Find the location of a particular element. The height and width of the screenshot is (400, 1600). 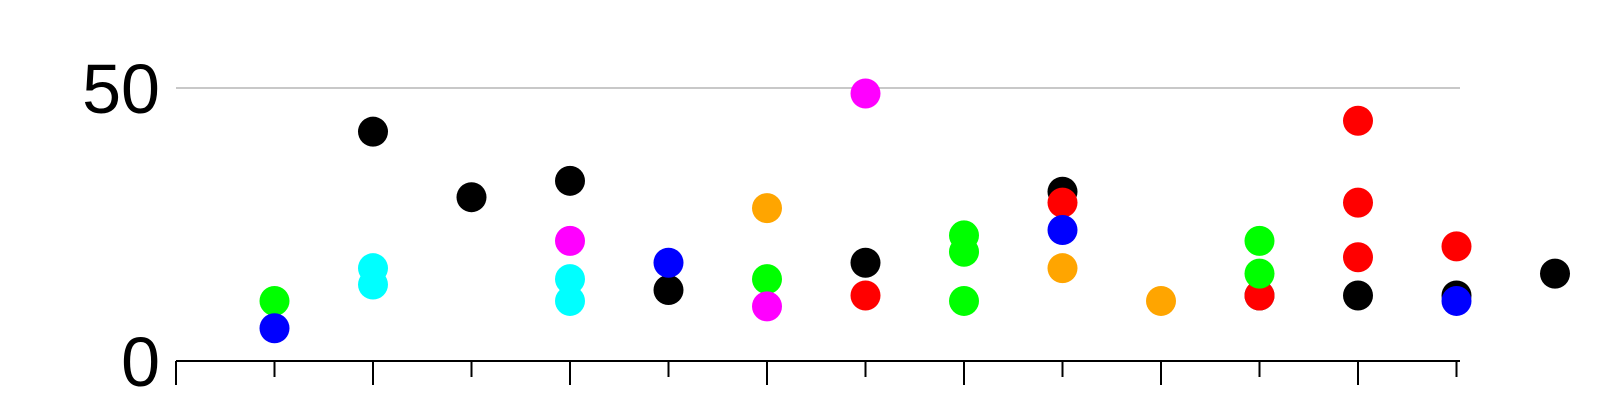

data-point-s2-p1 is located at coordinates (767, 279).